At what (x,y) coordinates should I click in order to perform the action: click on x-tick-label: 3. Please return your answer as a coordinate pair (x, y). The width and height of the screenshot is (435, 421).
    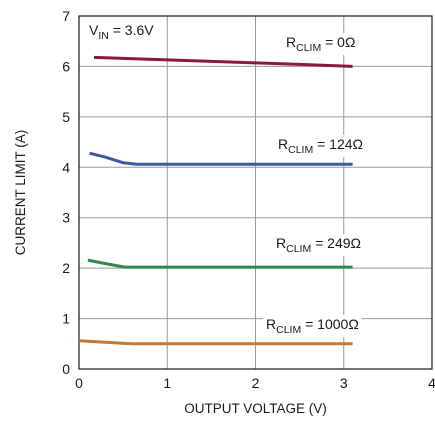
    Looking at the image, I should click on (344, 383).